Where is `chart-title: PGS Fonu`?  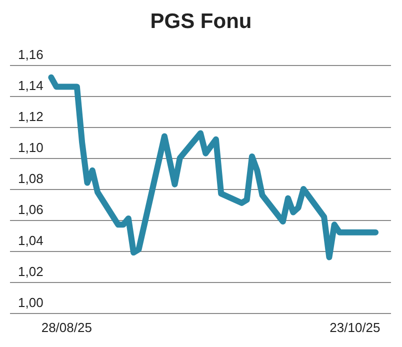
chart-title: PGS Fonu is located at coordinates (201, 21).